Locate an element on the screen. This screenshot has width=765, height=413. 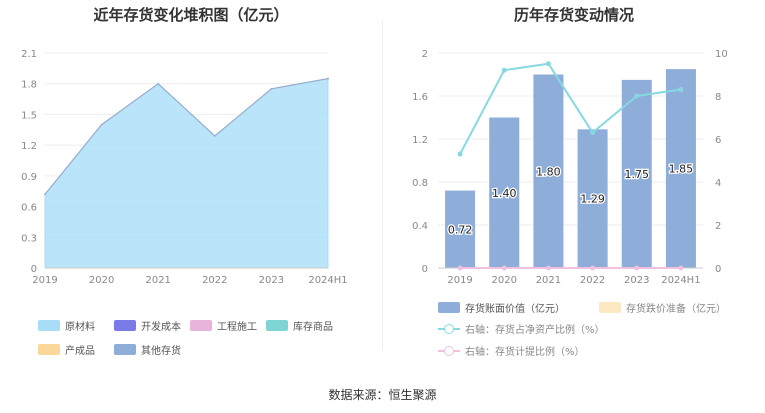
right-y2-tick-label: 8 is located at coordinates (718, 97).